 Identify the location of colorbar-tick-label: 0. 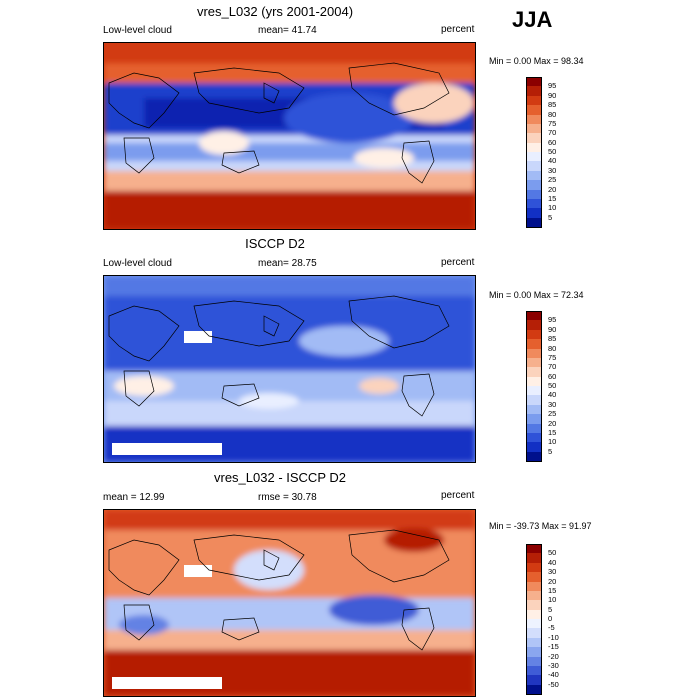
(550, 618).